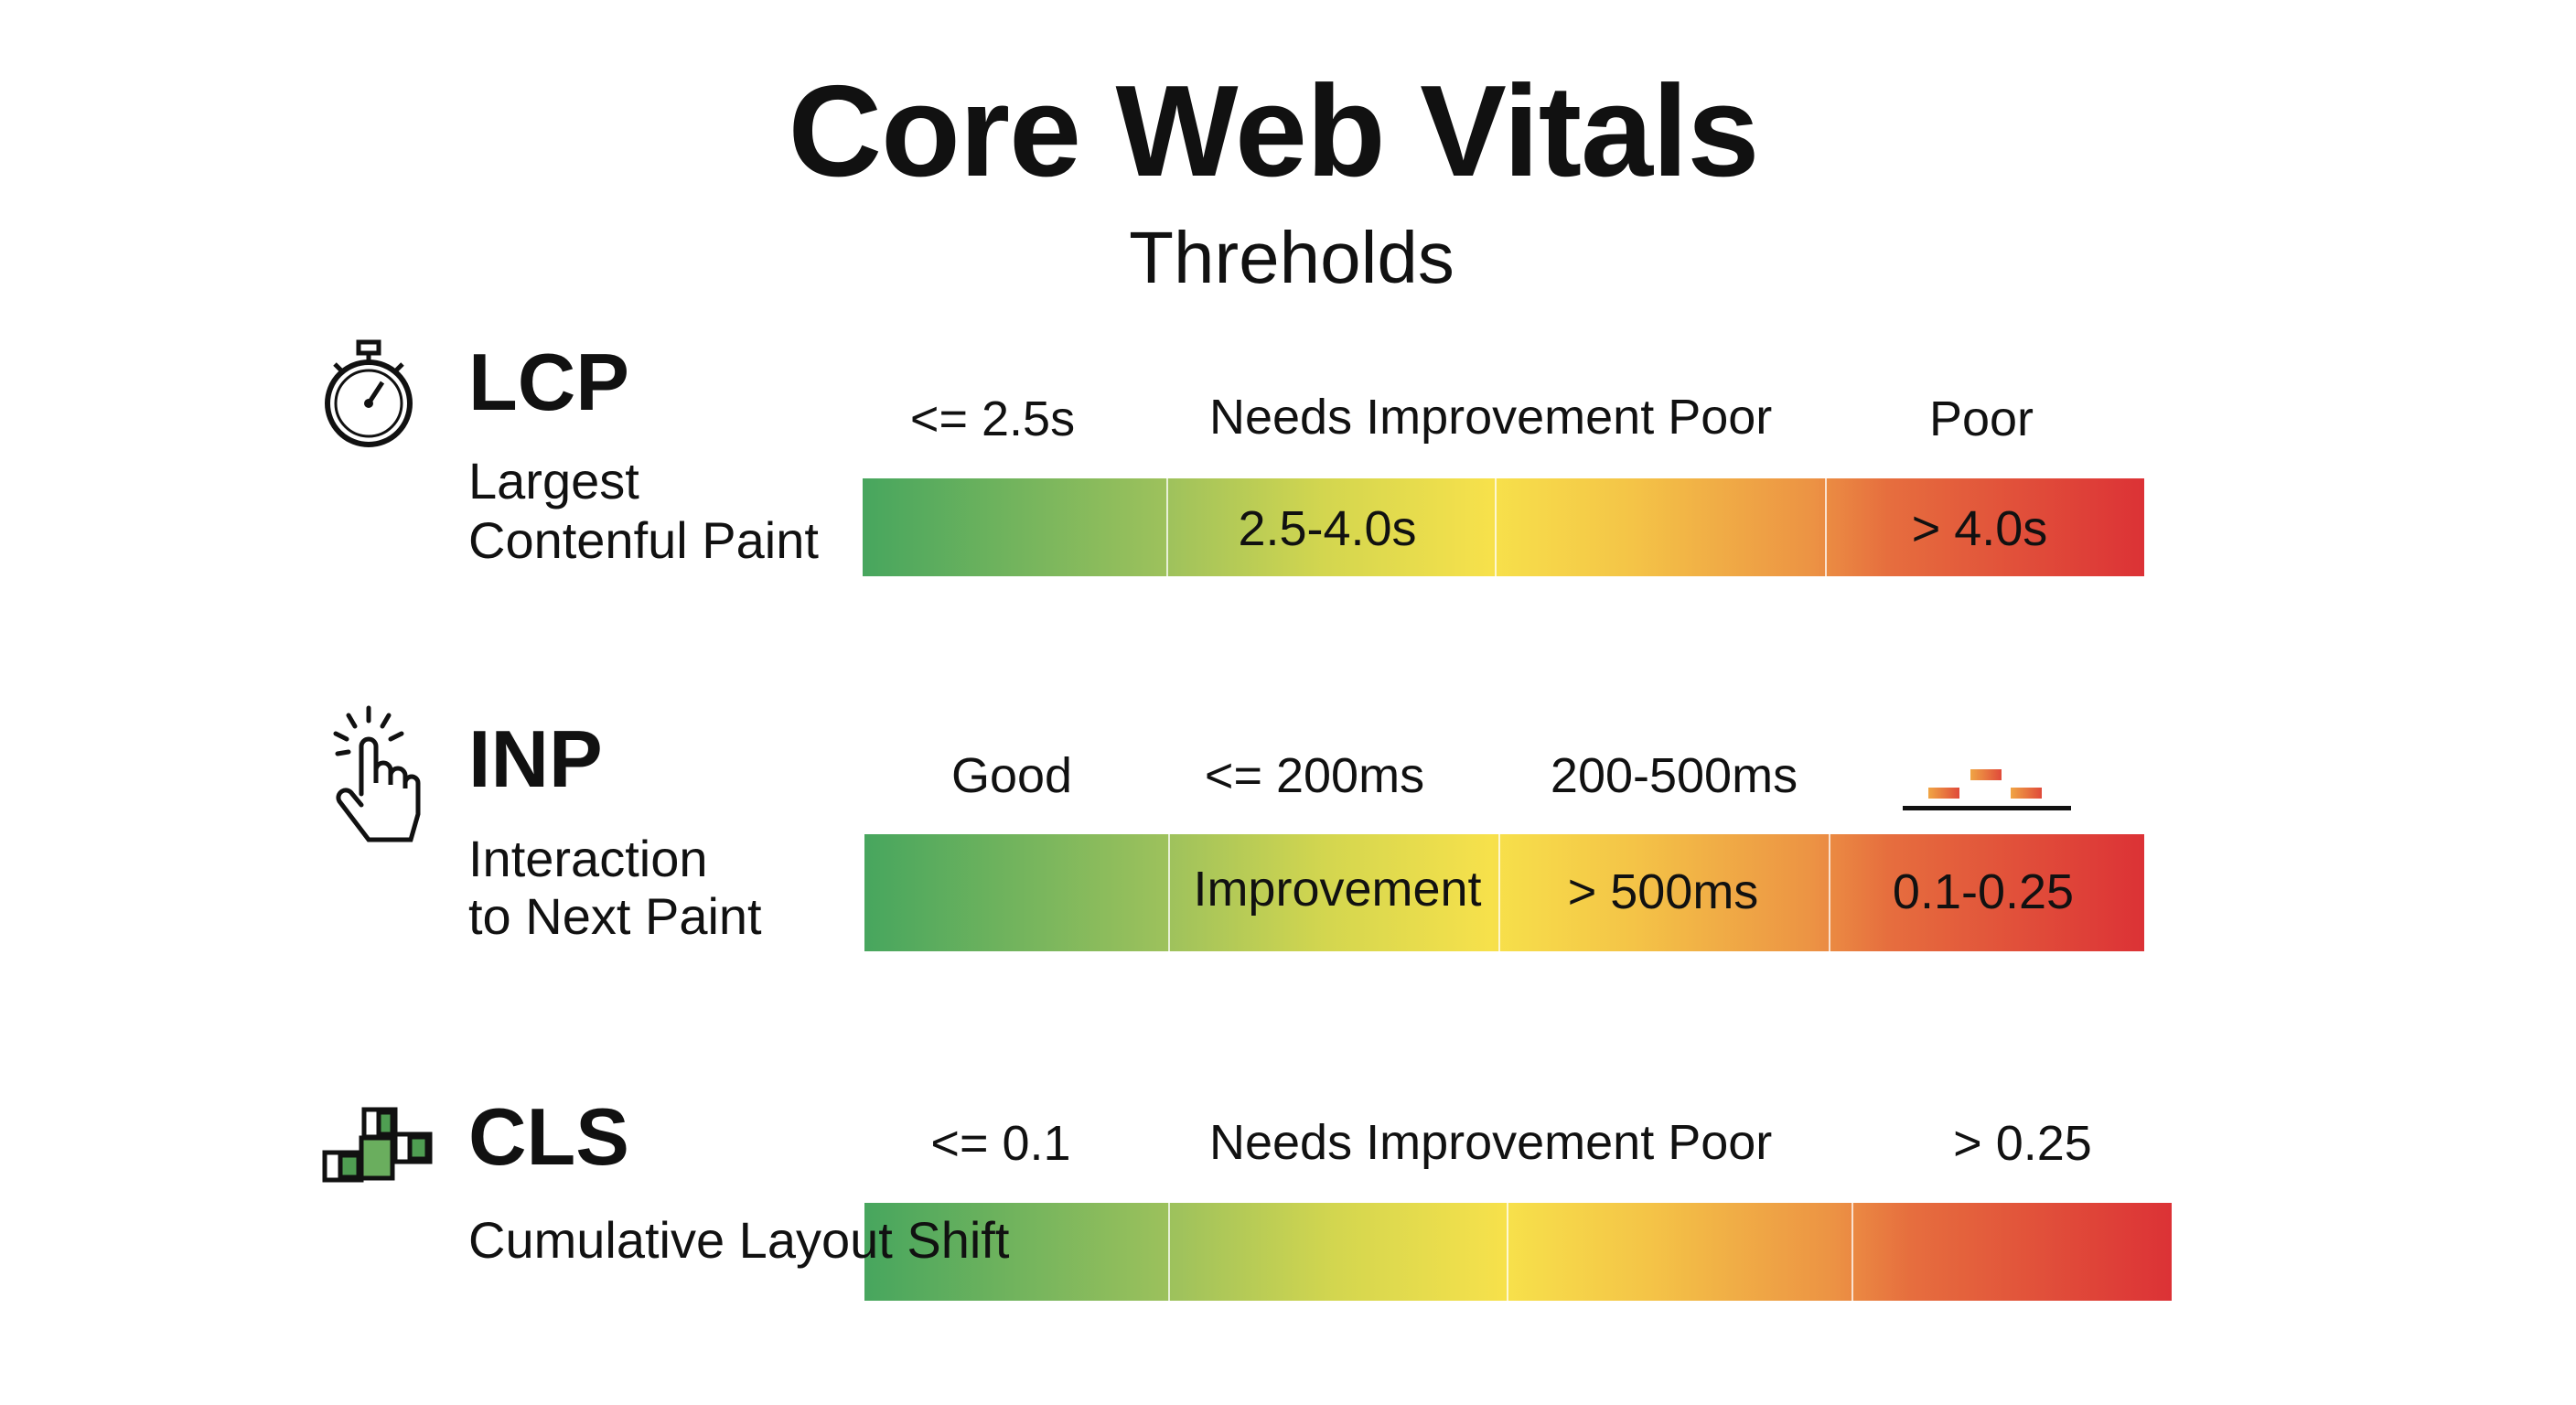 Image resolution: width=2576 pixels, height=1405 pixels. What do you see at coordinates (535, 759) in the screenshot?
I see `metric-abbr-inp: INP` at bounding box center [535, 759].